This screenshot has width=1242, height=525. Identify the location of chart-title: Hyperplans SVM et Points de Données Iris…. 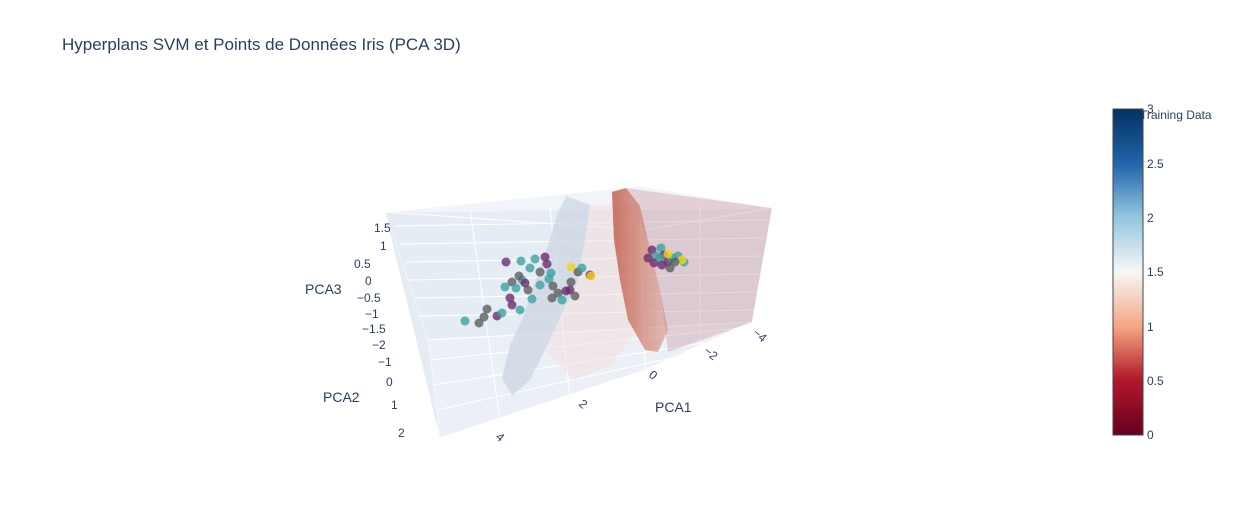
(261, 44).